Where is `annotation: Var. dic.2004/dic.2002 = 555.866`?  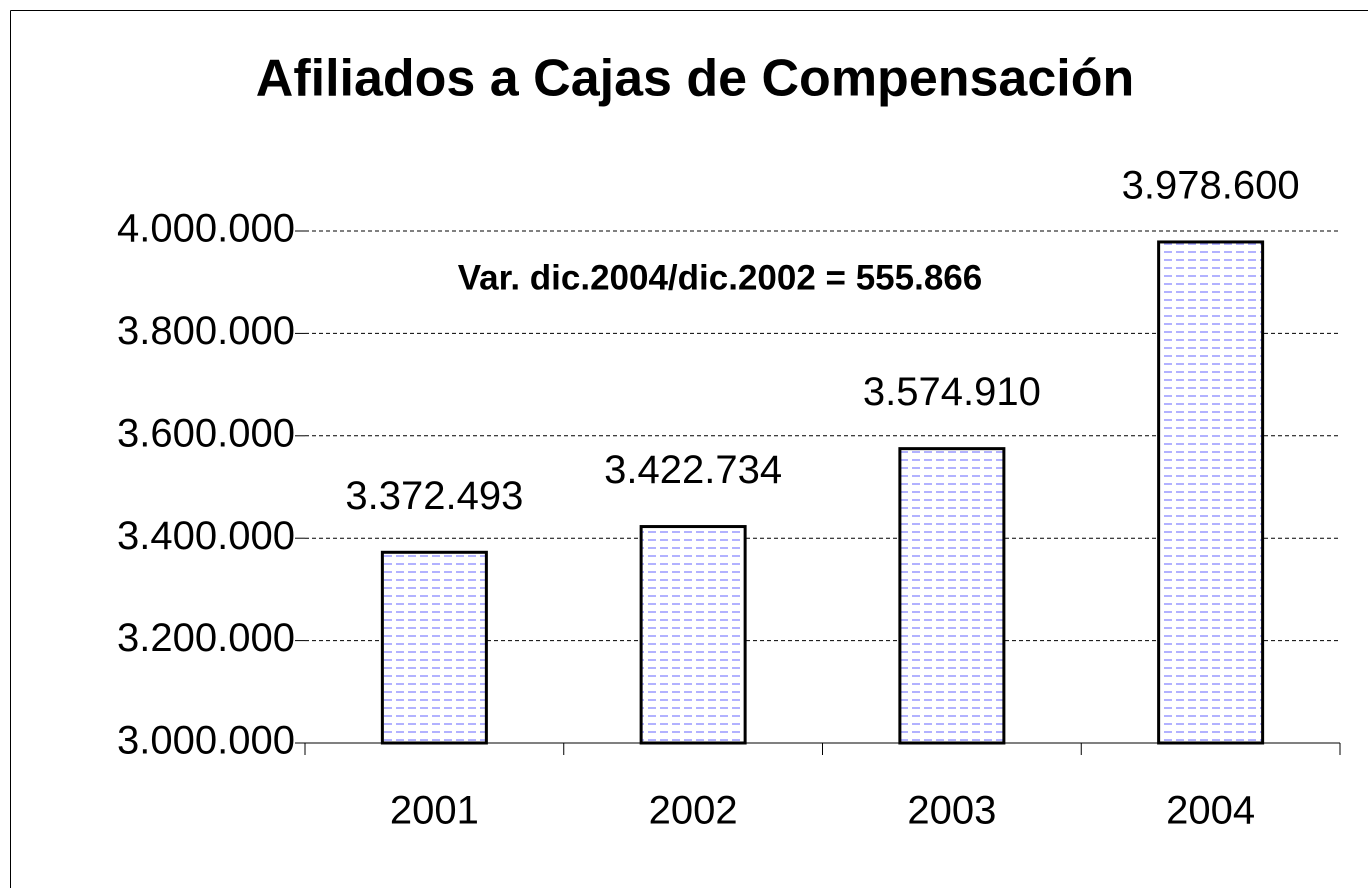 annotation: Var. dic.2004/dic.2002 = 555.866 is located at coordinates (720, 277).